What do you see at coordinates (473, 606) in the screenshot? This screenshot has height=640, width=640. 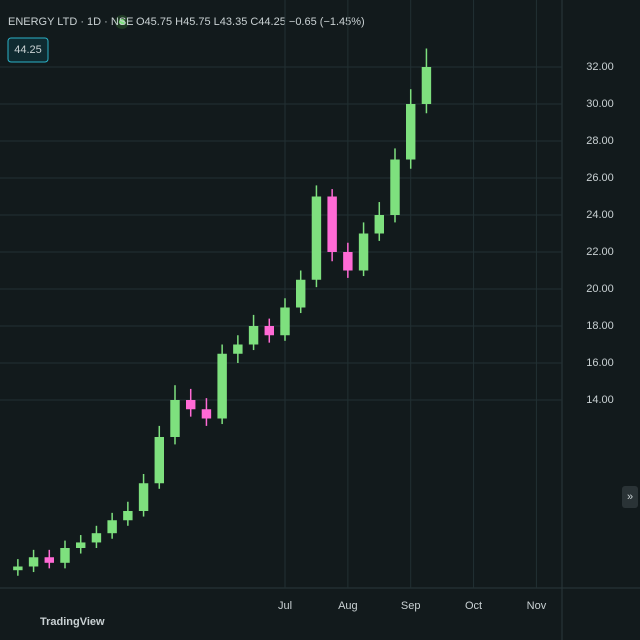 I see `x-tick-label: Oct` at bounding box center [473, 606].